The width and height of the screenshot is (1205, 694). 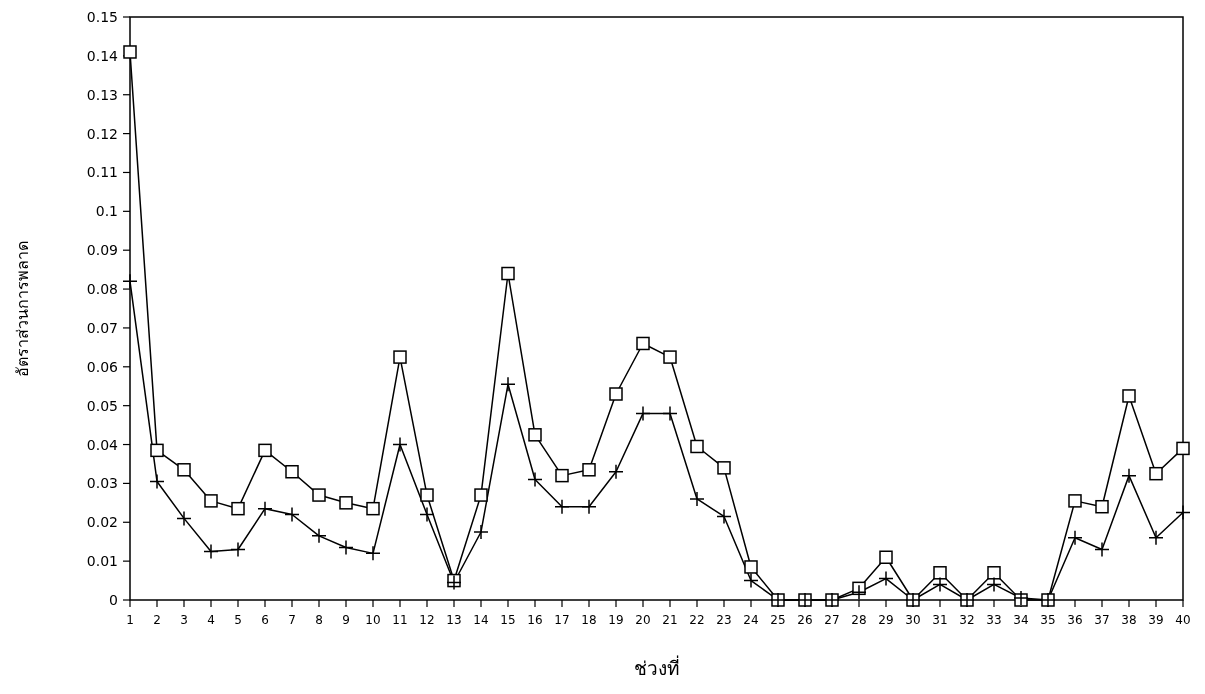 I want to click on x-tick-label: 36, so click(x=1075, y=620).